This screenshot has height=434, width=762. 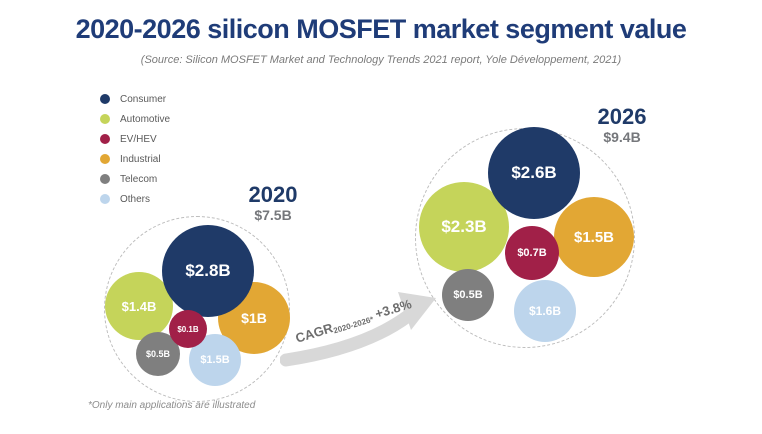 What do you see at coordinates (532, 253) in the screenshot?
I see `bubble-2026-ev-hev: $0.7B` at bounding box center [532, 253].